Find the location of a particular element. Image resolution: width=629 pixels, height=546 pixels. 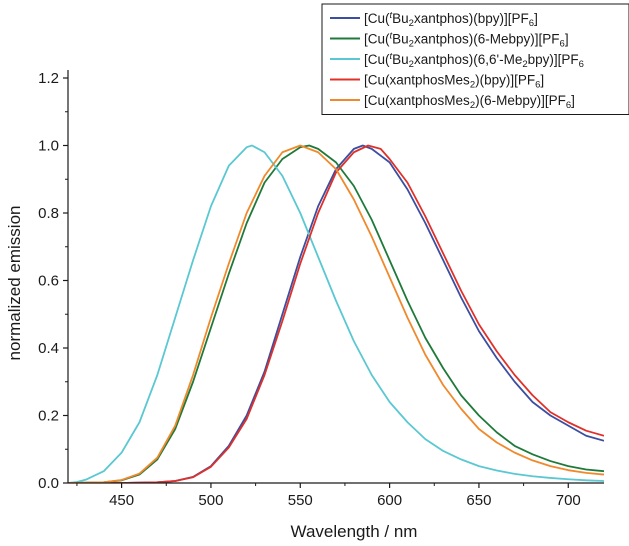

y-tick-label: 0.2 is located at coordinates (48, 416).